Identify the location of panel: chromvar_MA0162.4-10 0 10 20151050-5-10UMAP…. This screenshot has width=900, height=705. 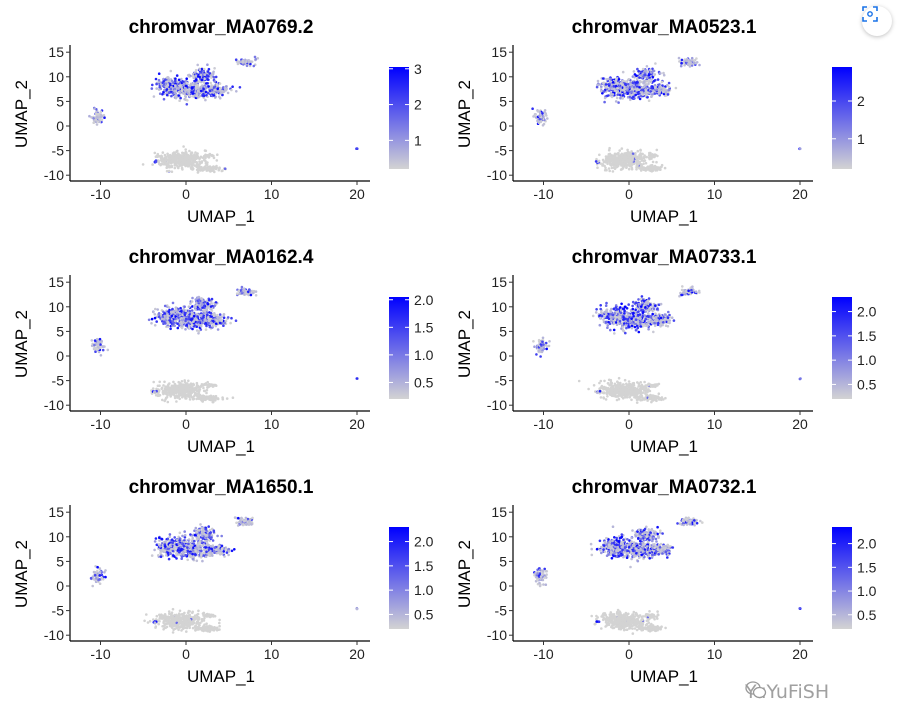
(223, 351).